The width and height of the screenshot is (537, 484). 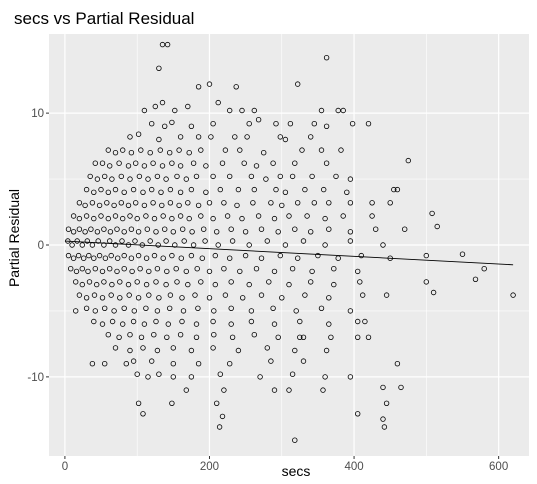 What do you see at coordinates (296, 471) in the screenshot?
I see `x-axis-label: secs` at bounding box center [296, 471].